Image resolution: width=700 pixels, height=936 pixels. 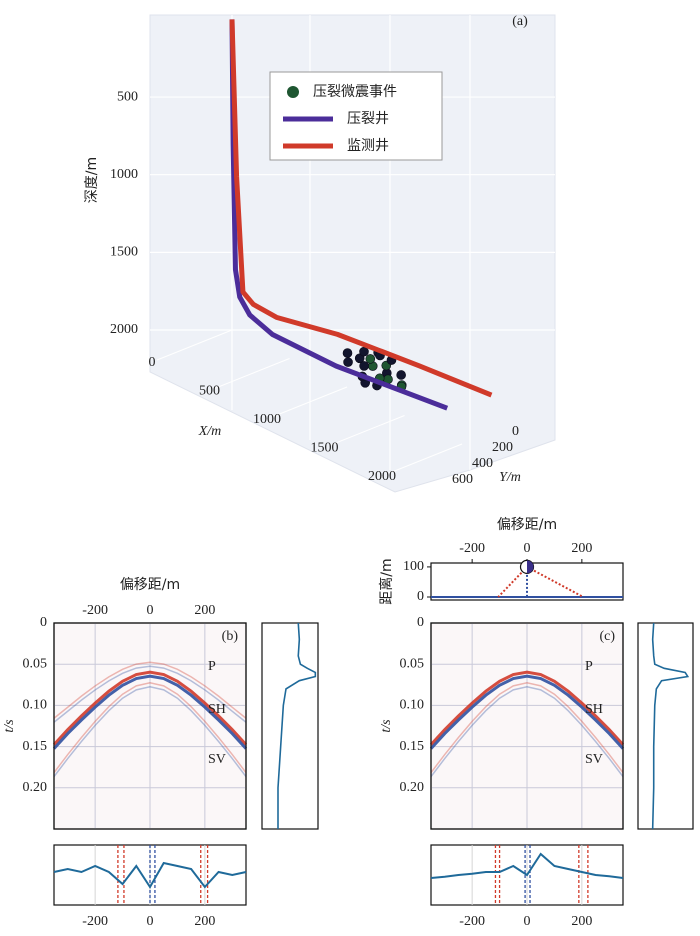 What do you see at coordinates (368, 119) in the screenshot?
I see `legend-label: 压裂井` at bounding box center [368, 119].